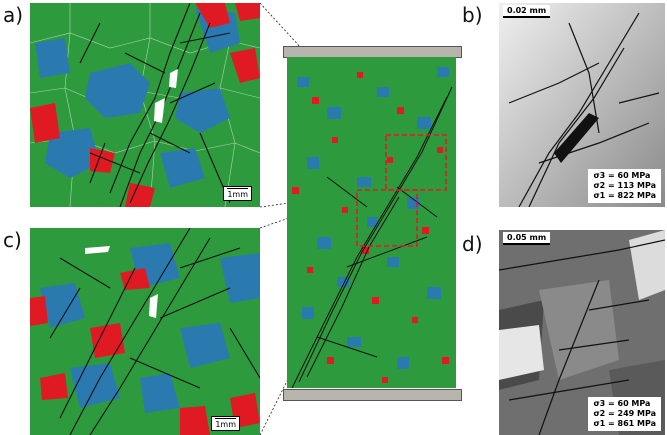 Image resolution: width=667 pixels, height=435 pixels. I want to click on panel-d-stress-box: σ3 = 60 MPa σ2 = 249 MPa σ1 = 861 MPa, so click(624, 414).